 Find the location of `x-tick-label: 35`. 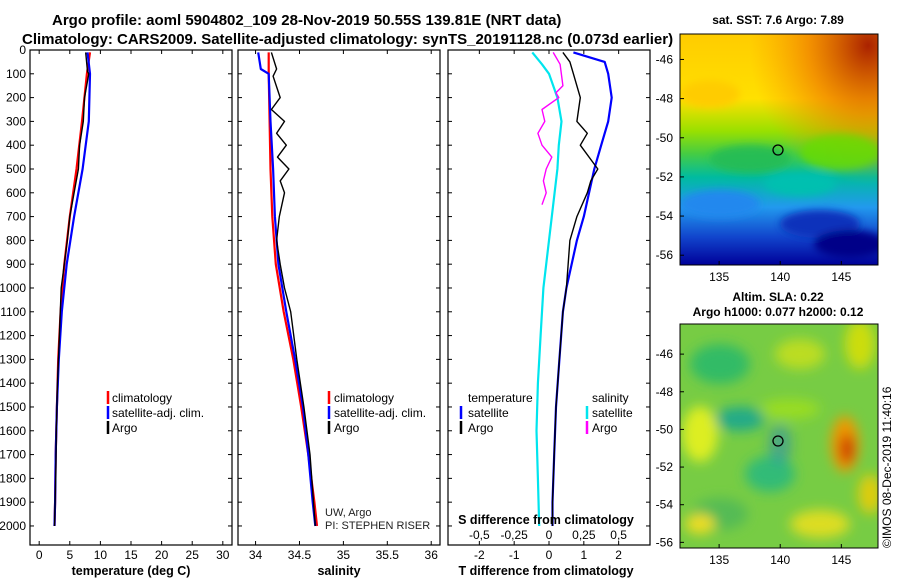

x-tick-label: 35 is located at coordinates (344, 555).